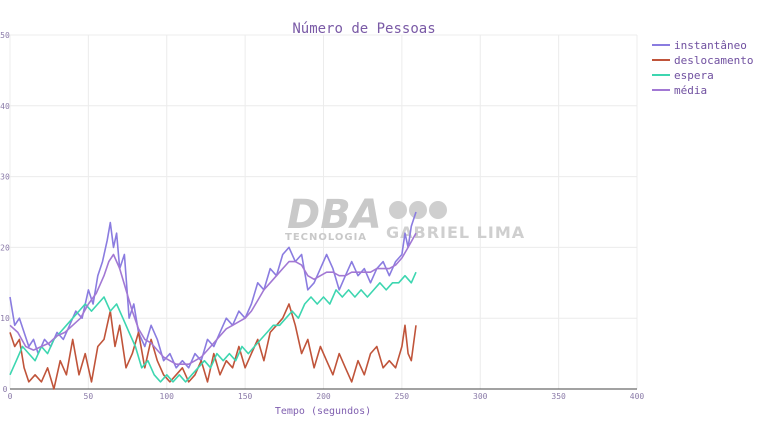 This screenshot has height=423, width=764. What do you see at coordinates (334, 215) in the screenshot?
I see `watermark-logo: DBA` at bounding box center [334, 215].